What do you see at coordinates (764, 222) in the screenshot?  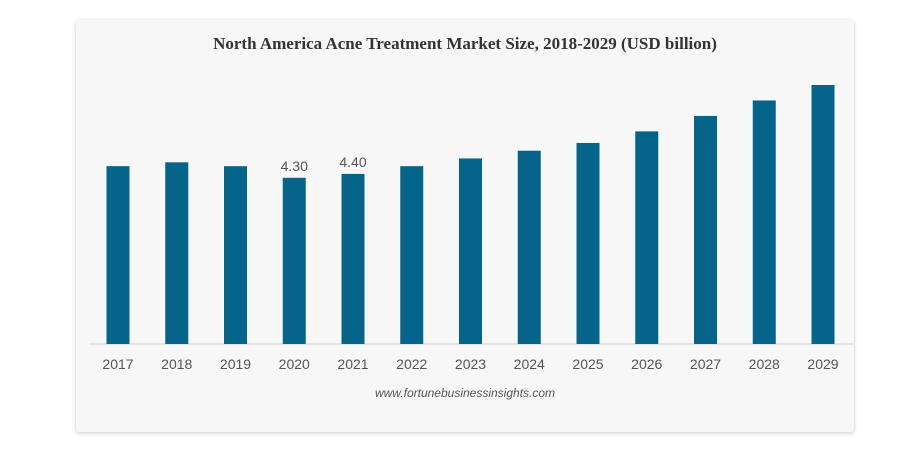 I see `bar-2028` at bounding box center [764, 222].